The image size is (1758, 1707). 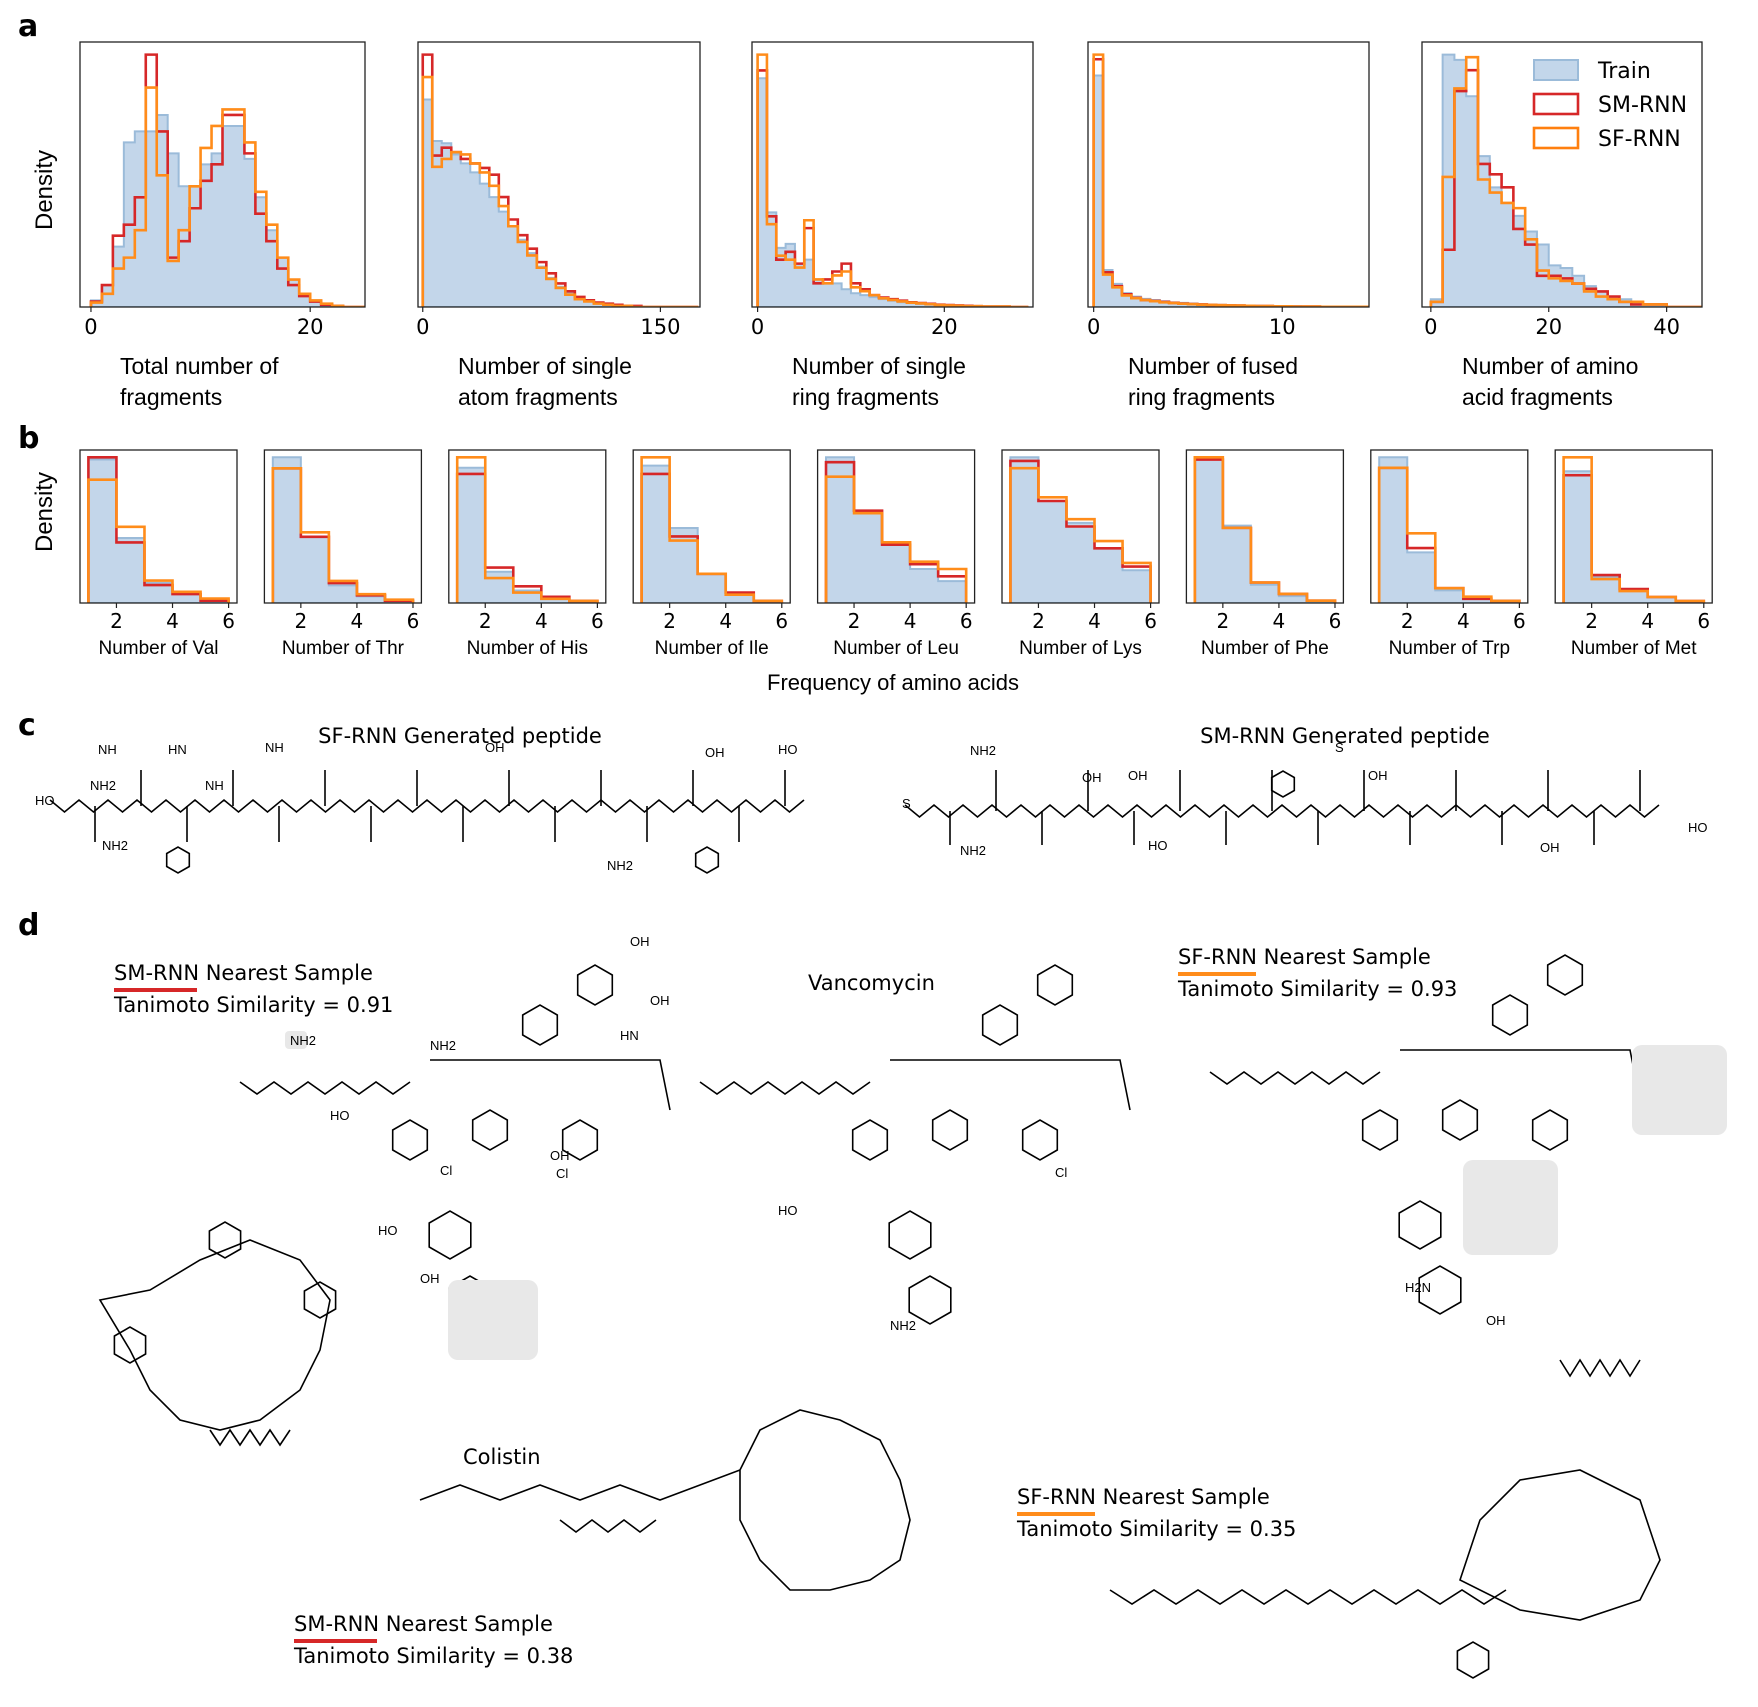 I want to click on peptide-left-group: HN, so click(x=177, y=749).